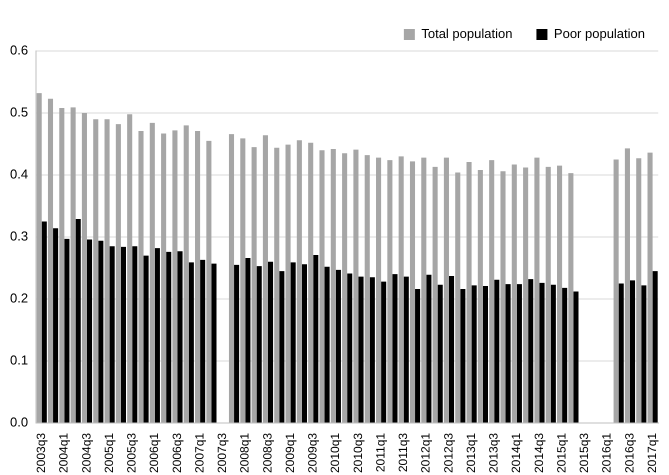  Describe the element at coordinates (651, 453) in the screenshot. I see `x-tick-label: 2017q1` at that location.